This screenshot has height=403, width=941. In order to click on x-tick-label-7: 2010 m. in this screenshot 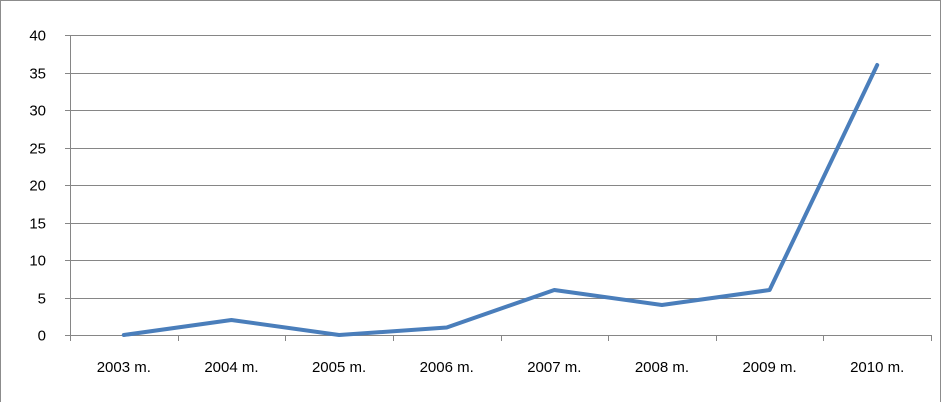, I will do `click(877, 367)`.